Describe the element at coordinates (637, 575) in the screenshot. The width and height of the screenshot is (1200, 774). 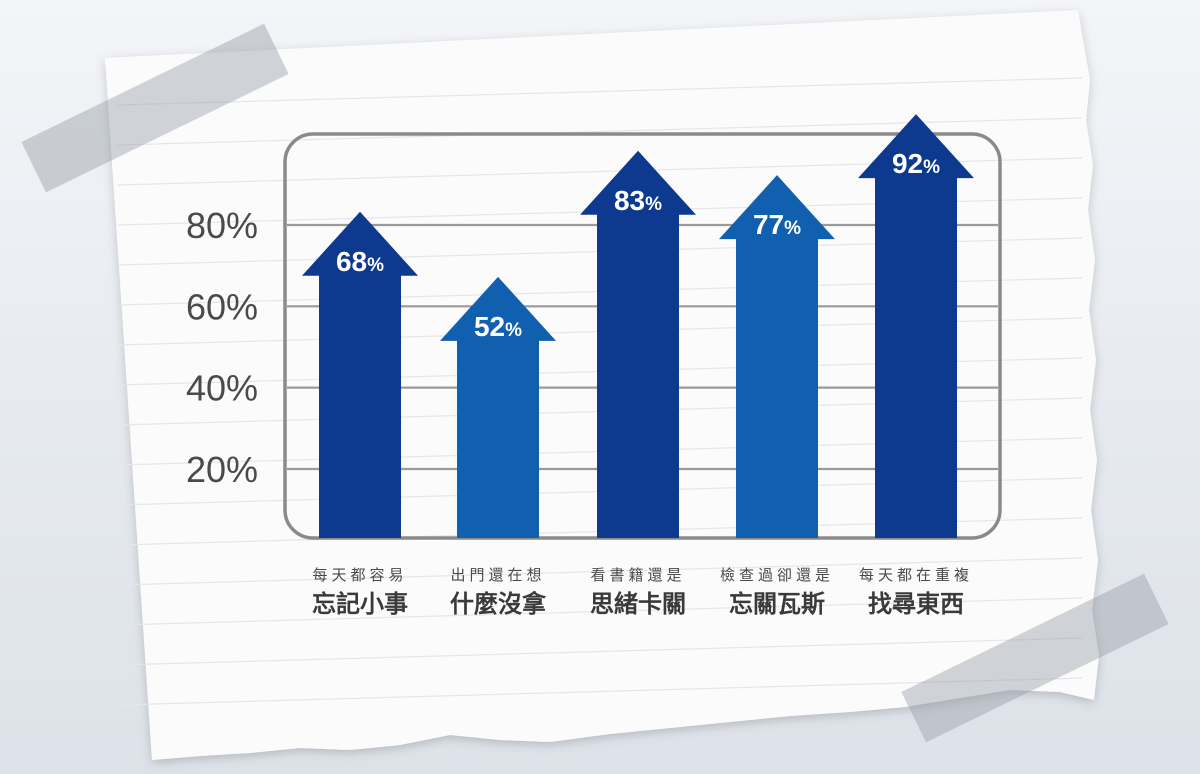
I see `category-label-line1: 看書籍還是` at that location.